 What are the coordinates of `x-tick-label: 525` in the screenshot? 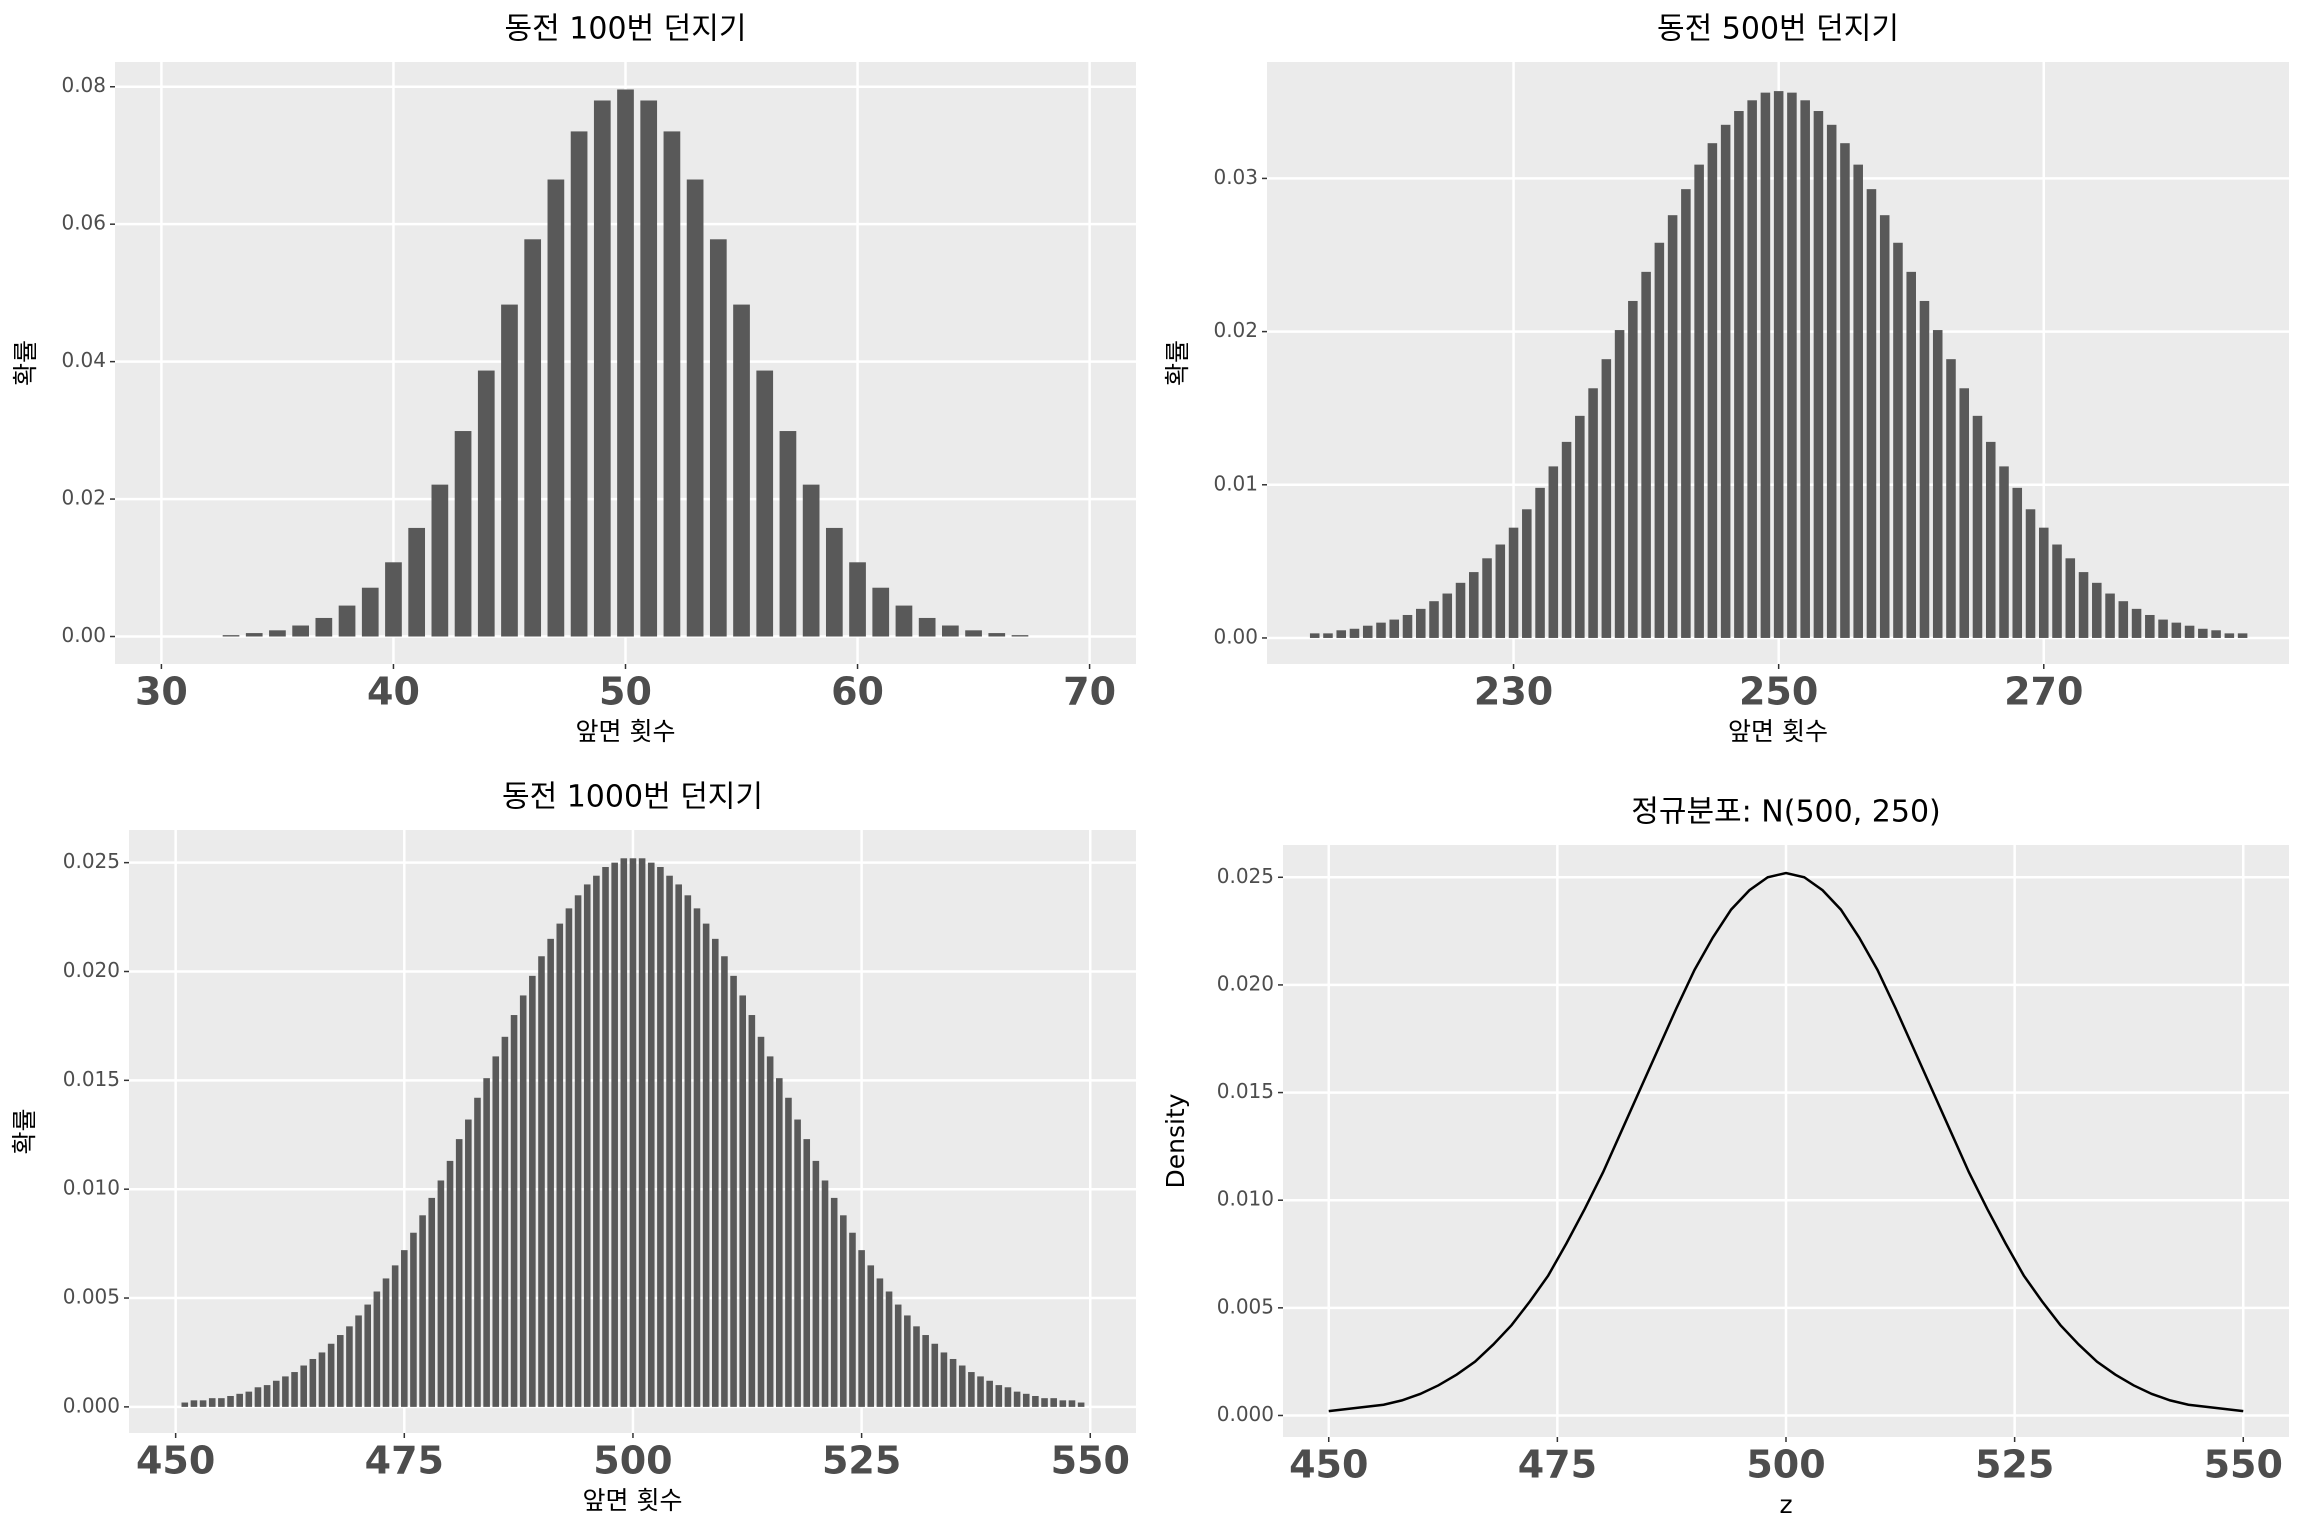 It's located at (2014, 1465).